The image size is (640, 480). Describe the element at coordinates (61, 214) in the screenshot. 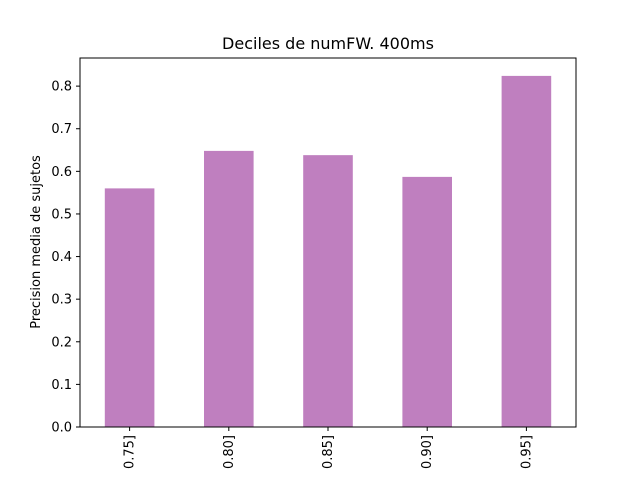

I see `y-tick-label-5: 0.5` at that location.